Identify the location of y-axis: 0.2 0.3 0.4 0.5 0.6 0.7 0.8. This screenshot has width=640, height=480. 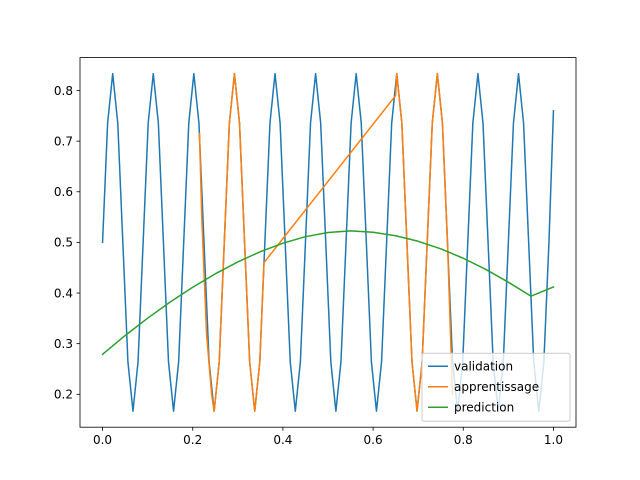
(67, 243).